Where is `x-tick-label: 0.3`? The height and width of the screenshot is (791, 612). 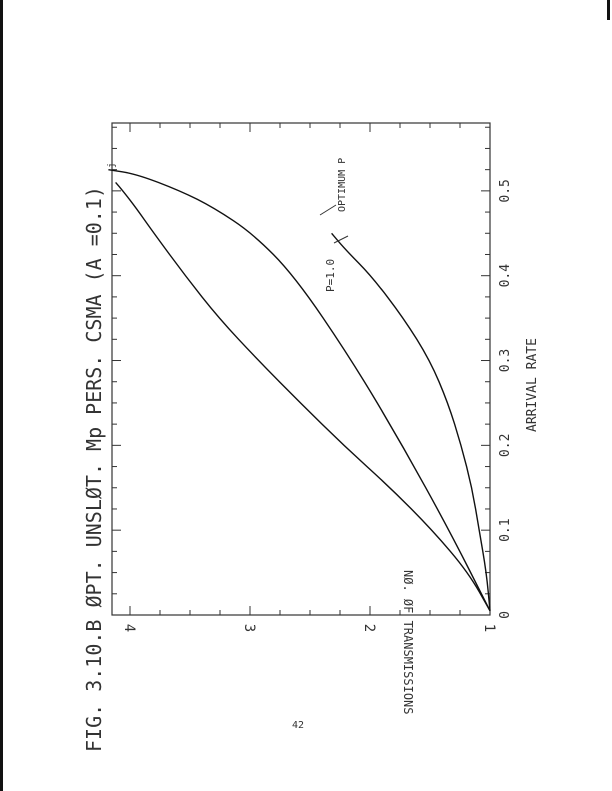
x-tick-label: 0.3 is located at coordinates (505, 360).